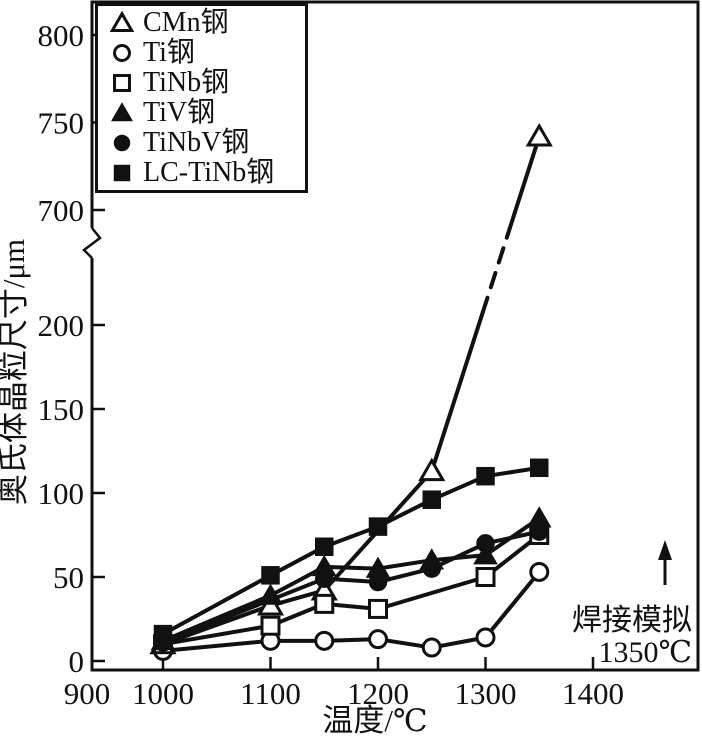 Image resolution: width=702 pixels, height=741 pixels. What do you see at coordinates (351, 611) in the screenshot?
I see `series-markers-circle-open` at bounding box center [351, 611].